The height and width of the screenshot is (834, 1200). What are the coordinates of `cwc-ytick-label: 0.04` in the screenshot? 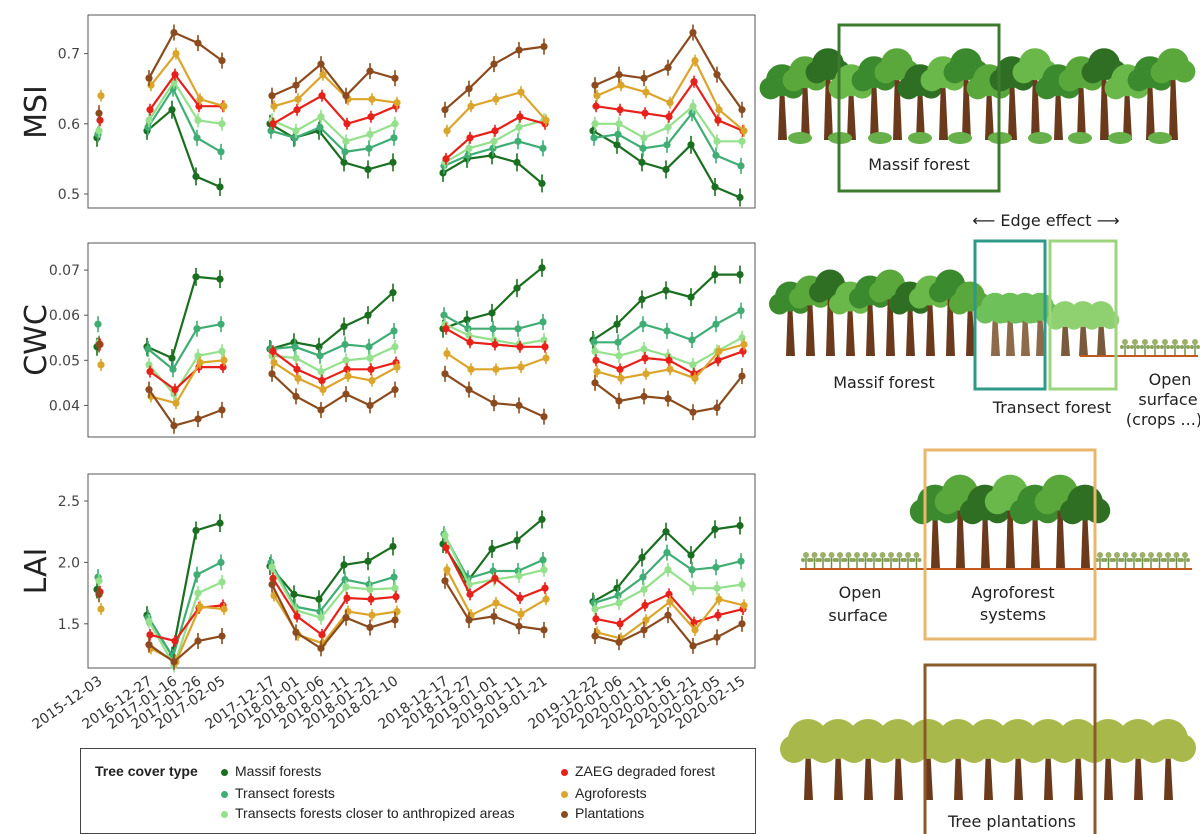 It's located at (64, 406).